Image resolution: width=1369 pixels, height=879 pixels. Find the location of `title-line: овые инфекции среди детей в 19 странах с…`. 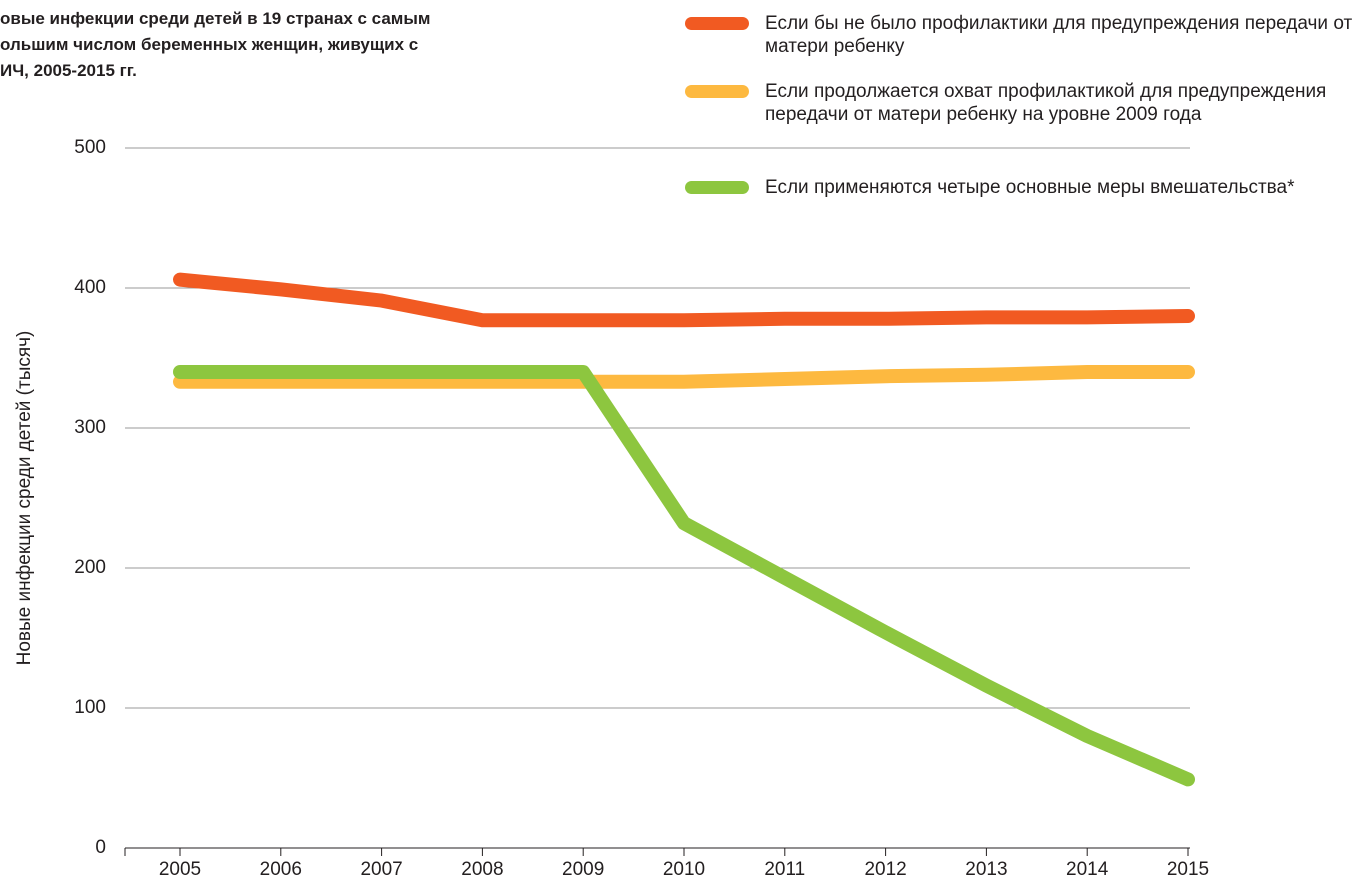

title-line: овые инфекции среди детей в 19 странах с… is located at coordinates (215, 18).